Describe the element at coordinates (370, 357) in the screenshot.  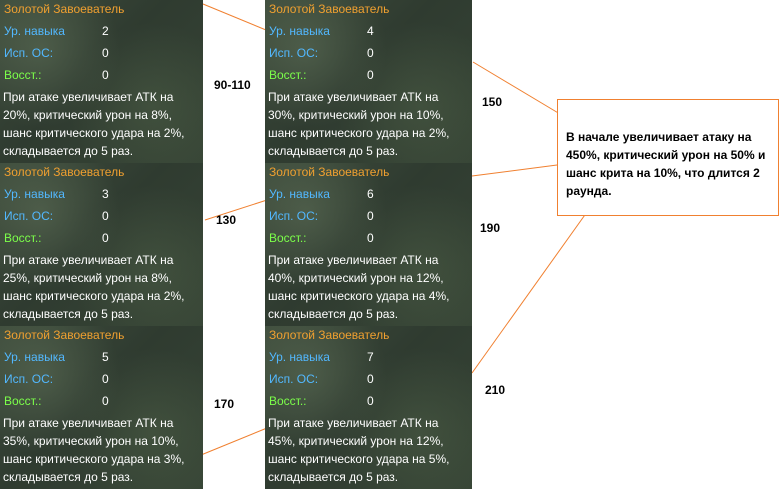
I see `skill-level-value: 7` at that location.